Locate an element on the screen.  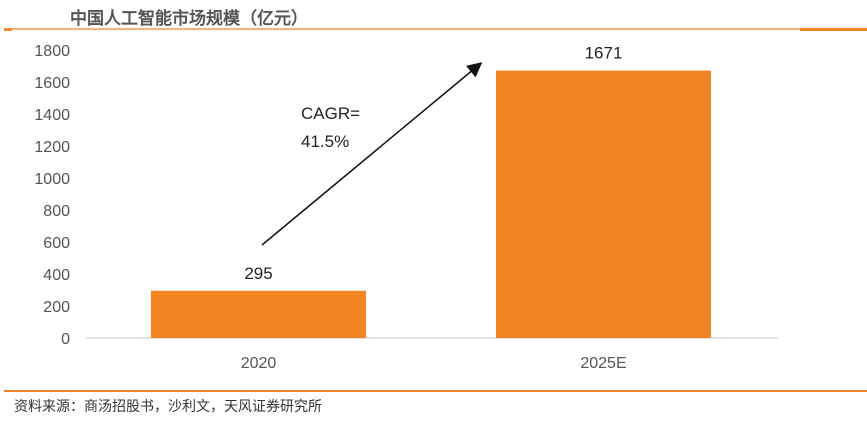
cagr-value: 41.5% is located at coordinates (325, 141).